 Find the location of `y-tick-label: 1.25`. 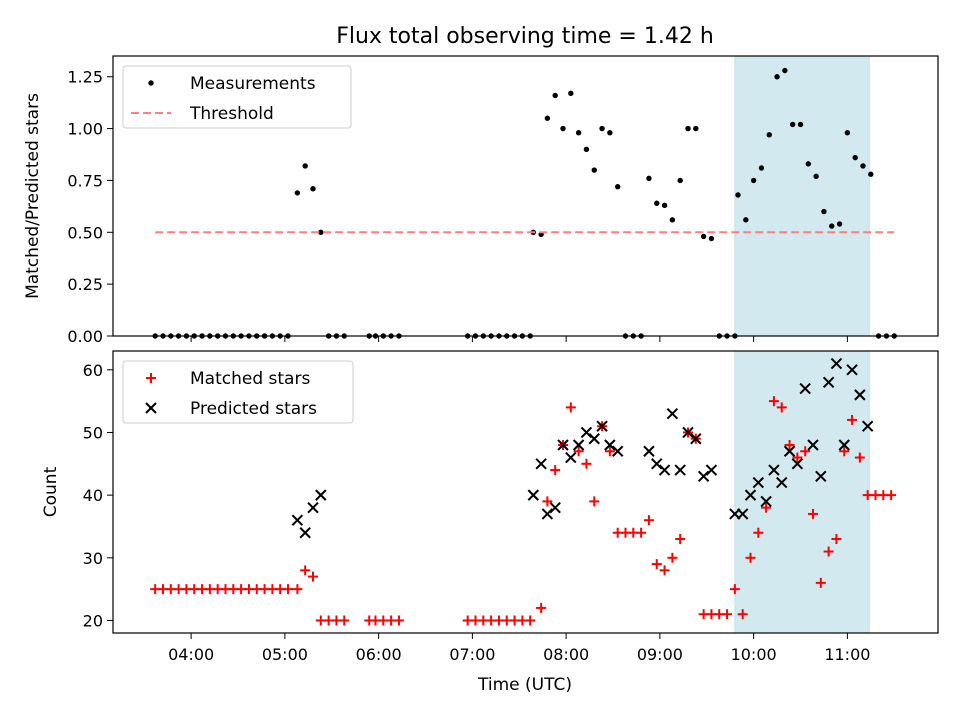

y-tick-label: 1.25 is located at coordinates (85, 77).